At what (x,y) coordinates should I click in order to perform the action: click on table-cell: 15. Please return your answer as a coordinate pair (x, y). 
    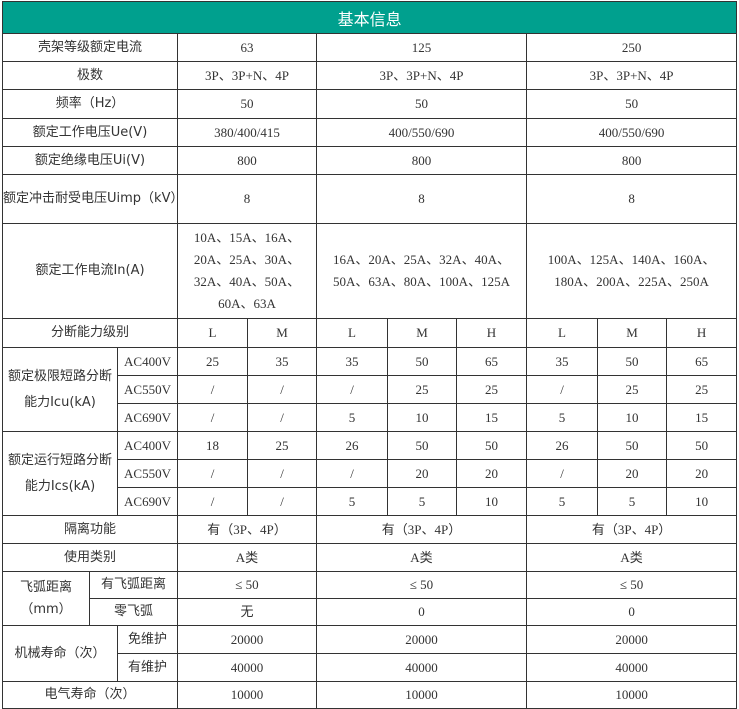
    Looking at the image, I should click on (491, 417).